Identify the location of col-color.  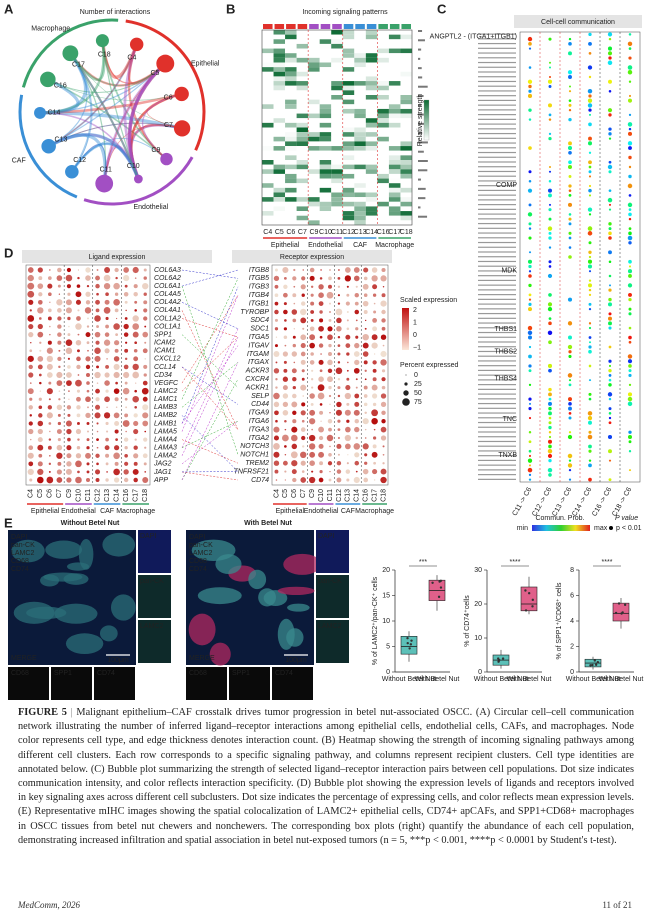
(360, 26).